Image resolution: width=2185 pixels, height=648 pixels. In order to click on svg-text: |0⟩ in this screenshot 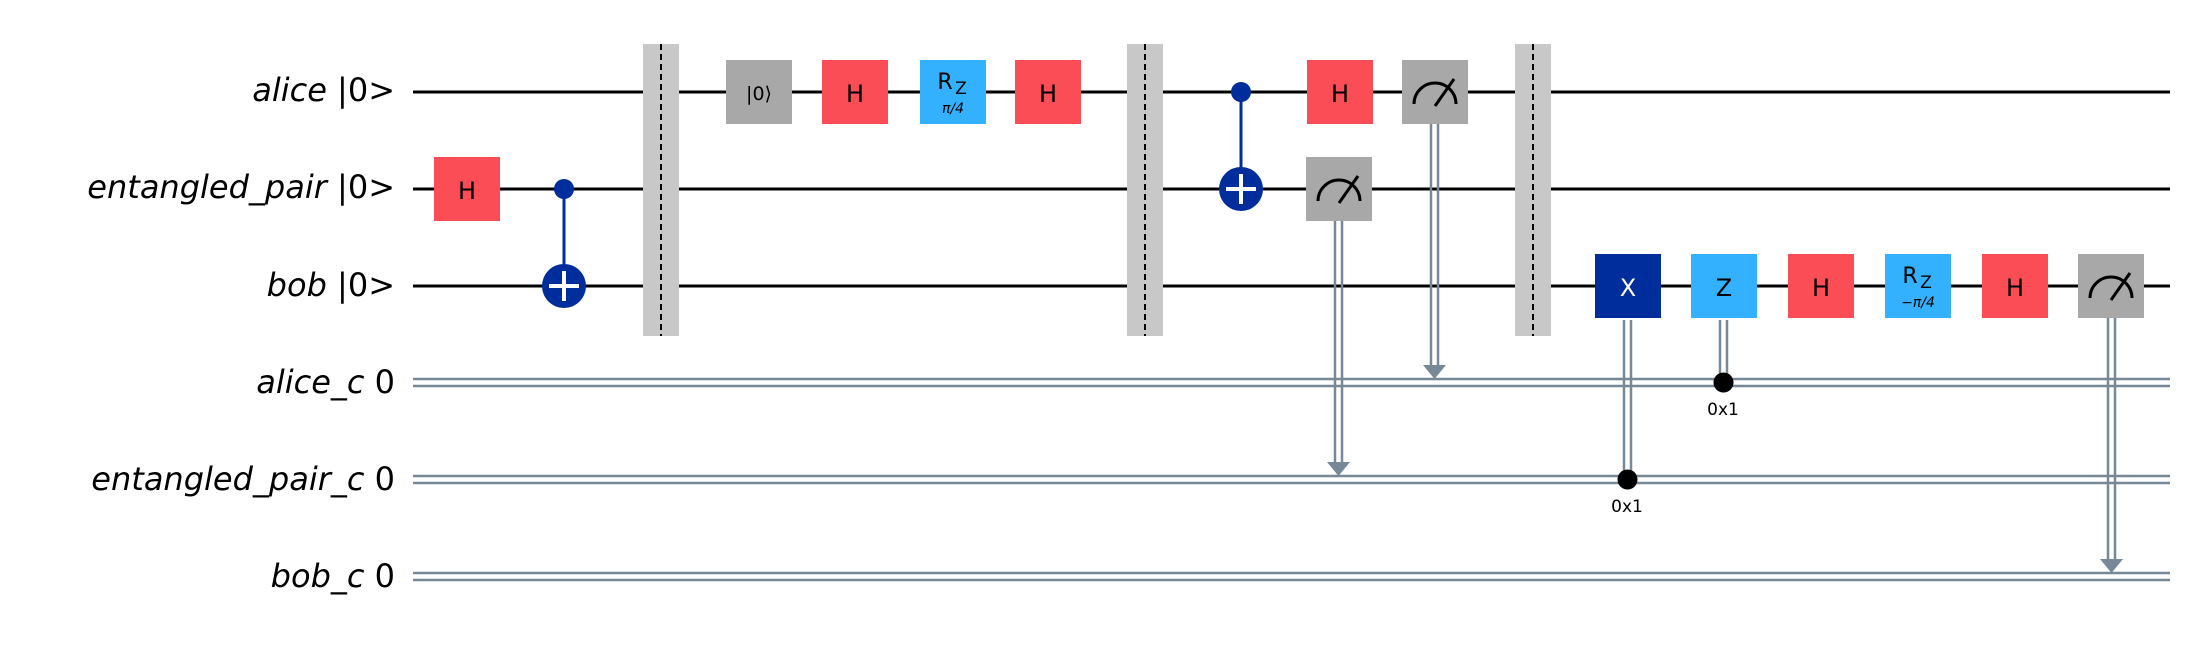, I will do `click(759, 94)`.